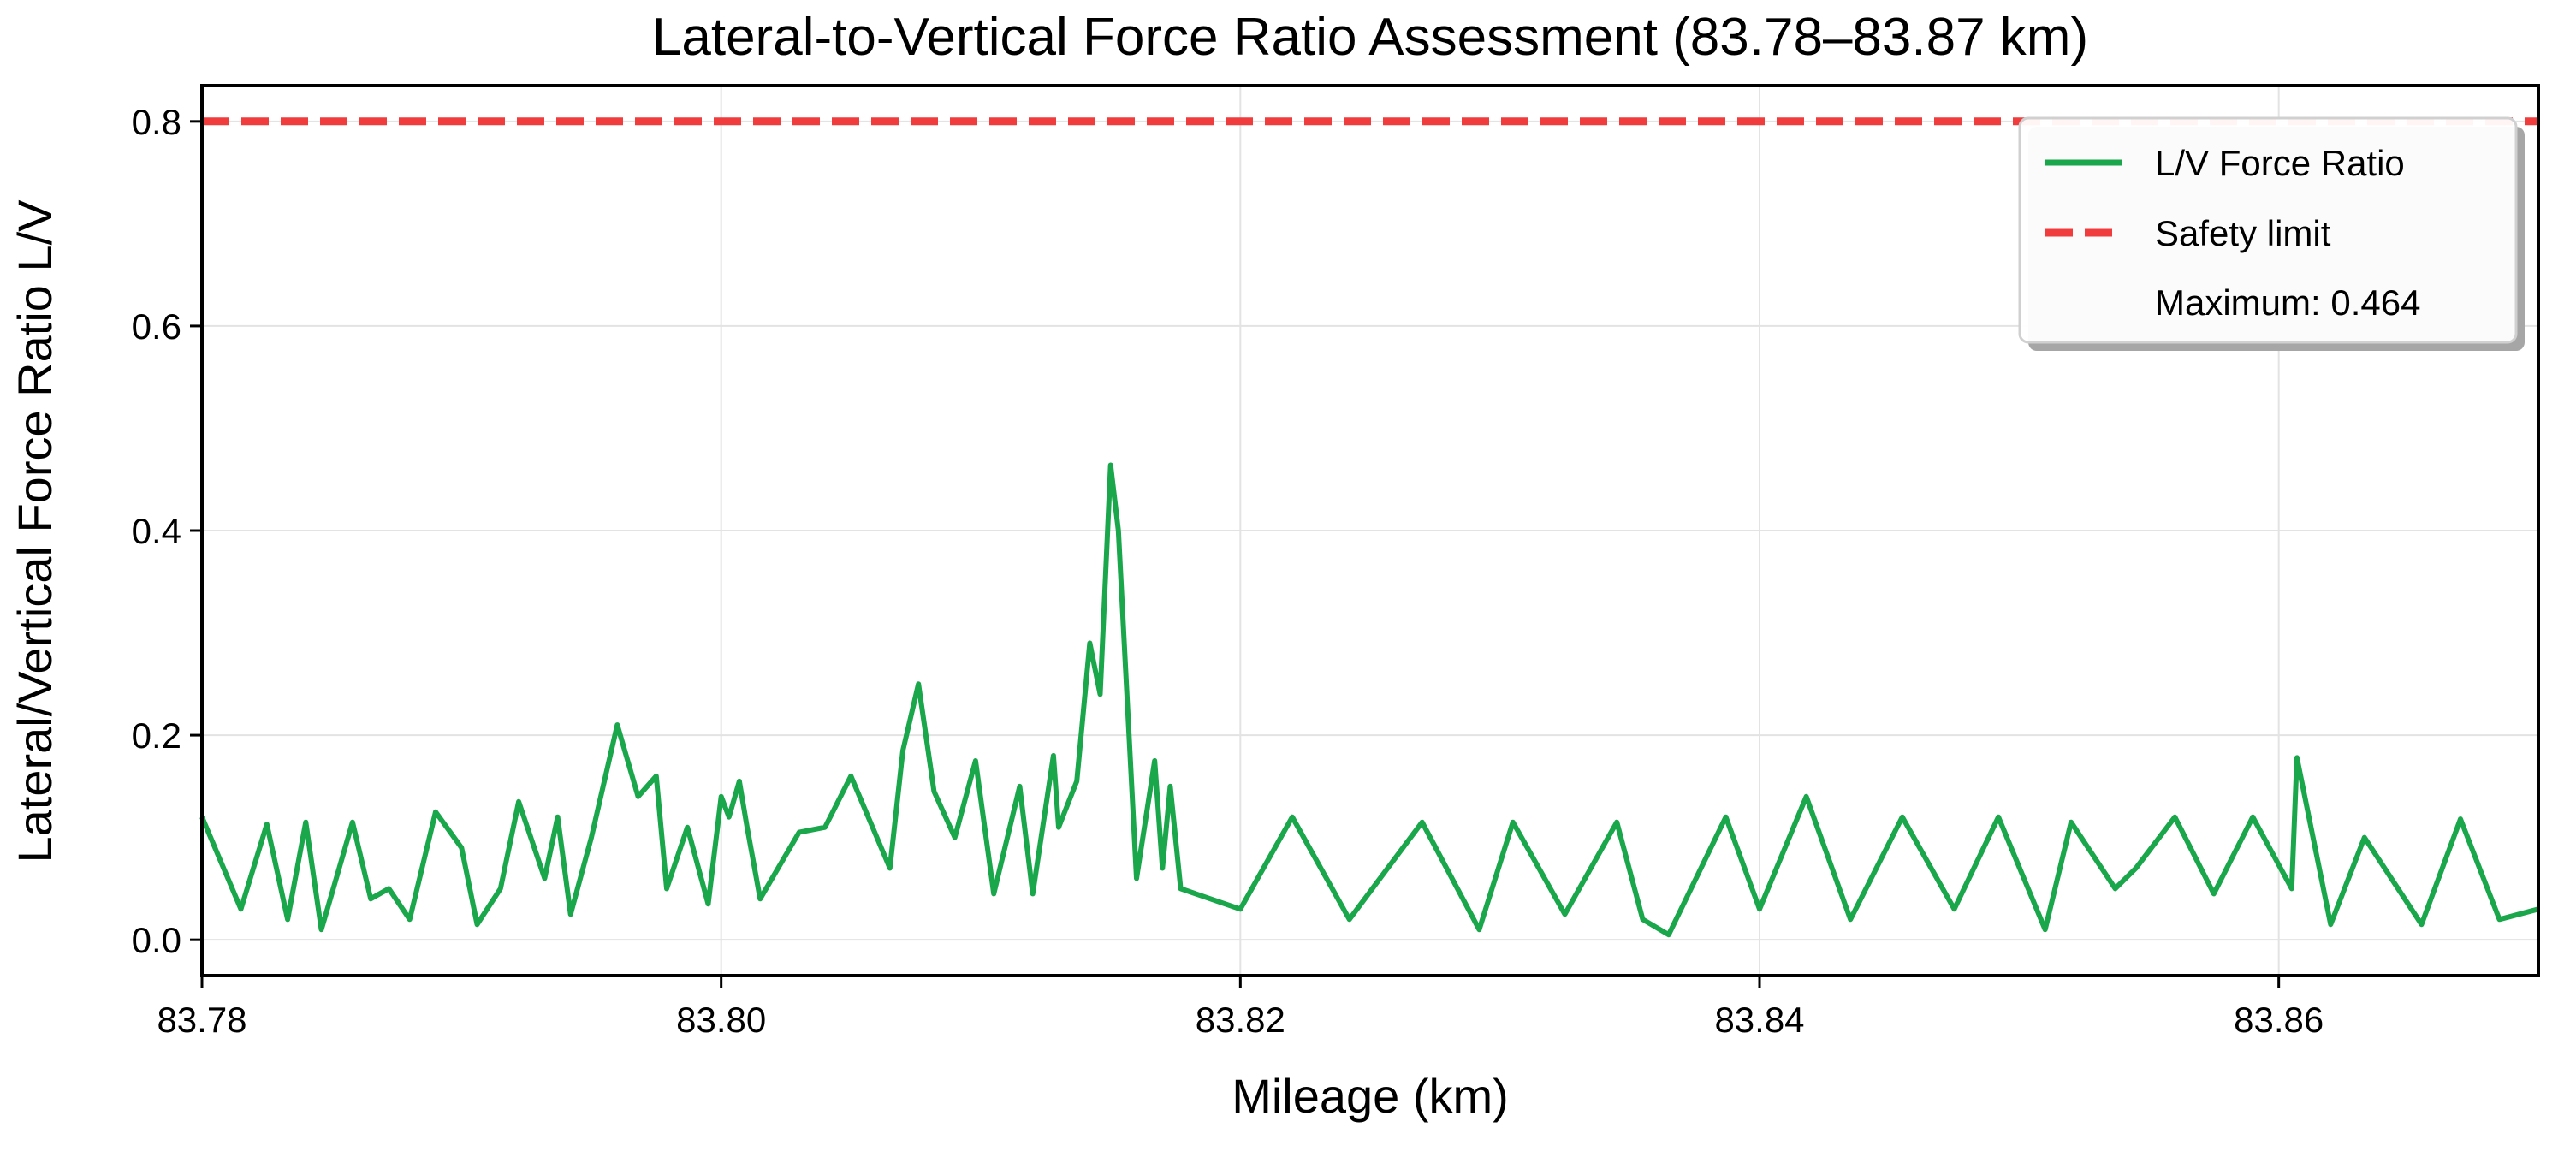 The width and height of the screenshot is (2576, 1163). What do you see at coordinates (156, 531) in the screenshot?
I see `y-tick-label: 0.4` at bounding box center [156, 531].